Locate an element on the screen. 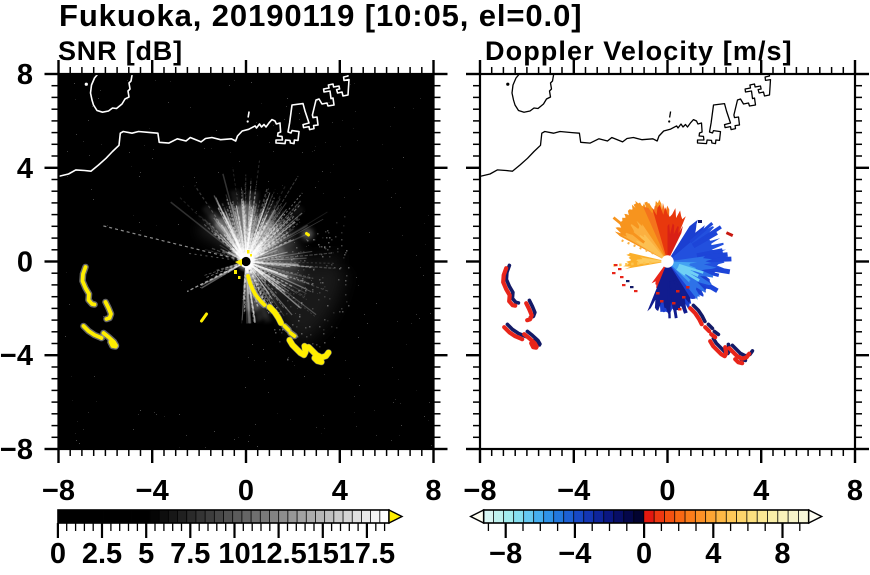 Image resolution: width=870 pixels, height=575 pixels. svg-text: 7.5 is located at coordinates (190, 554).